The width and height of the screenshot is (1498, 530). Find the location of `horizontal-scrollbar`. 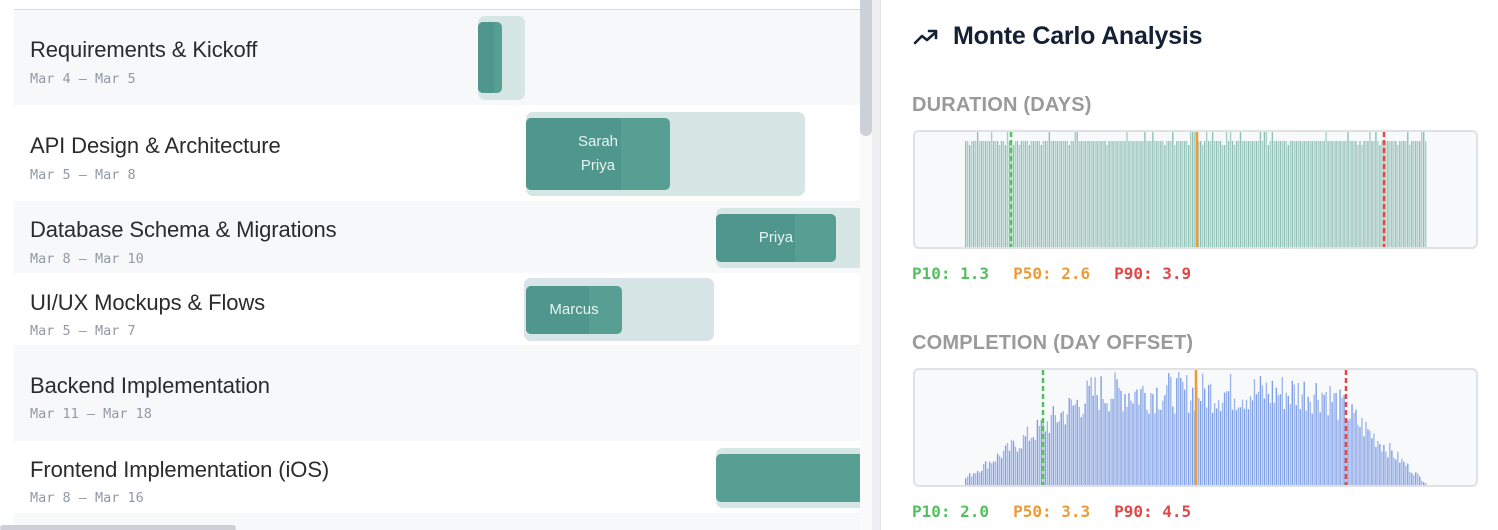

horizontal-scrollbar is located at coordinates (118, 527).